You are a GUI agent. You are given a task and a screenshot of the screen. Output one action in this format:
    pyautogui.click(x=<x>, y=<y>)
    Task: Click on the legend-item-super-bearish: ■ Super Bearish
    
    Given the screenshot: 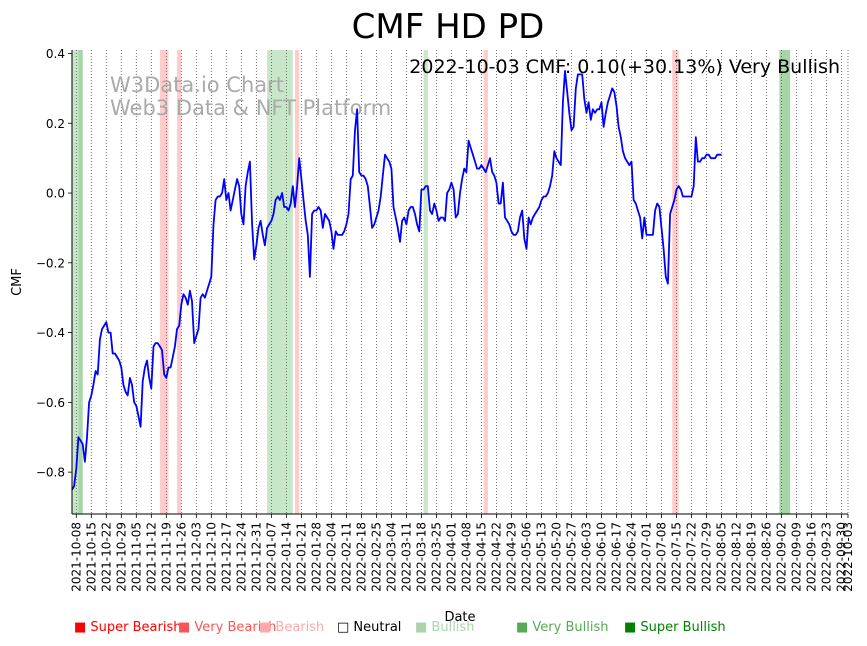 What is the action you would take?
    pyautogui.click(x=128, y=627)
    